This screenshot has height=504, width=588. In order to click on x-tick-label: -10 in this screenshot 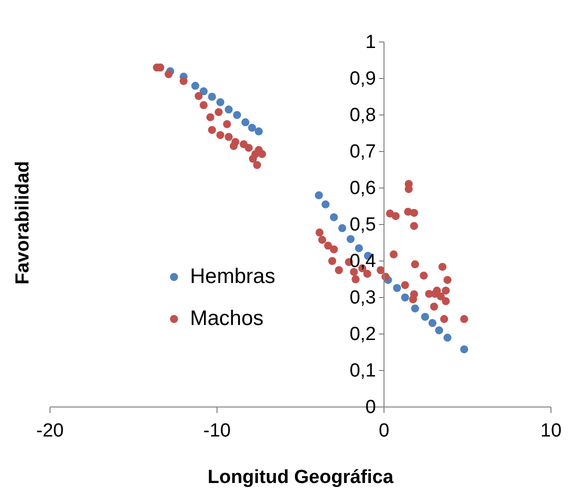, I will do `click(217, 431)`.